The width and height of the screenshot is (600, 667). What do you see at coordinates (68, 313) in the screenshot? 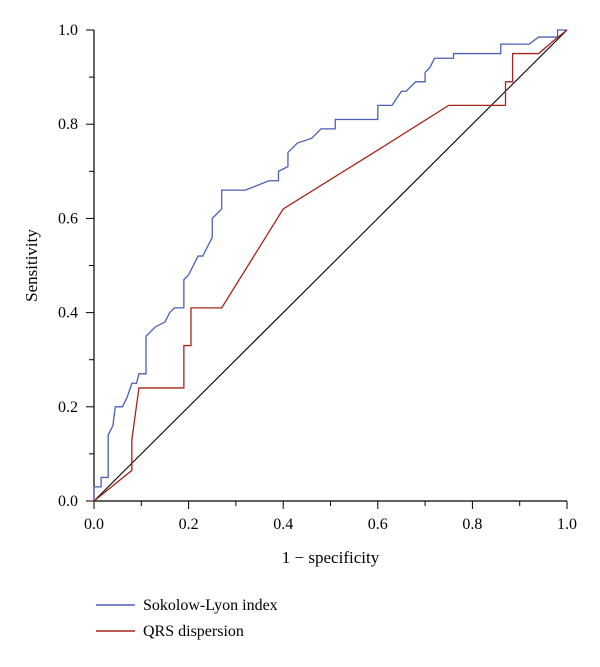
I see `y-tick-label: 0.4` at bounding box center [68, 313].